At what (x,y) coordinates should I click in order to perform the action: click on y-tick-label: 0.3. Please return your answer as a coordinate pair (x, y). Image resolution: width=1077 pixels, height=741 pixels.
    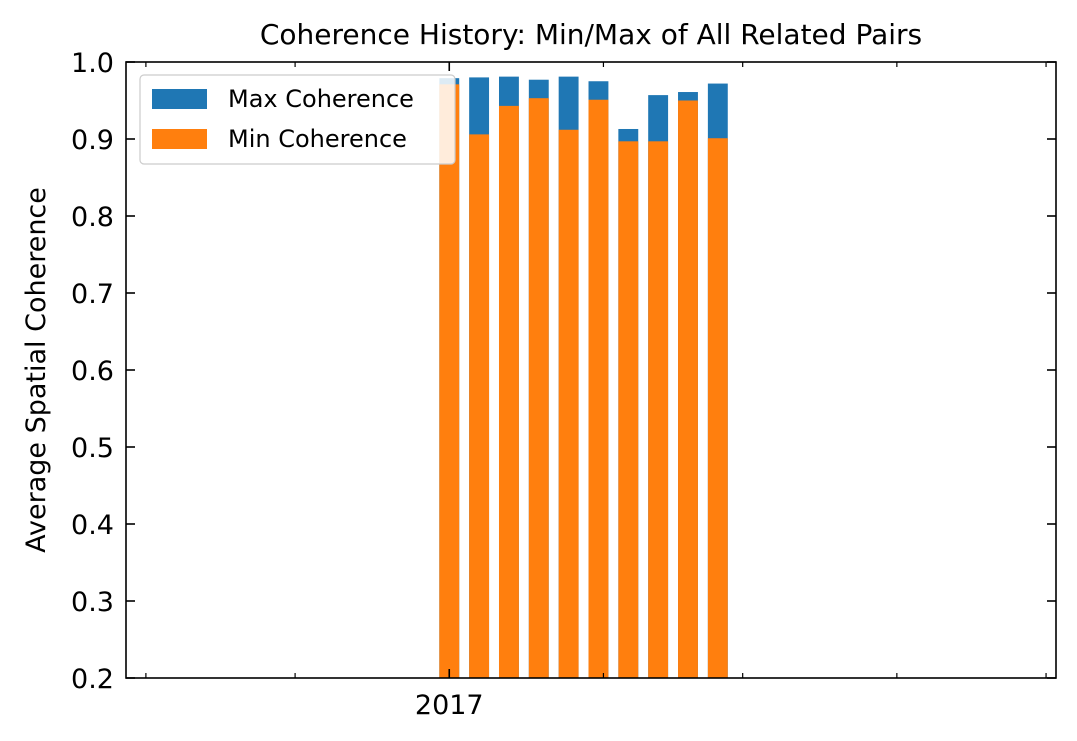
    Looking at the image, I should click on (92, 602).